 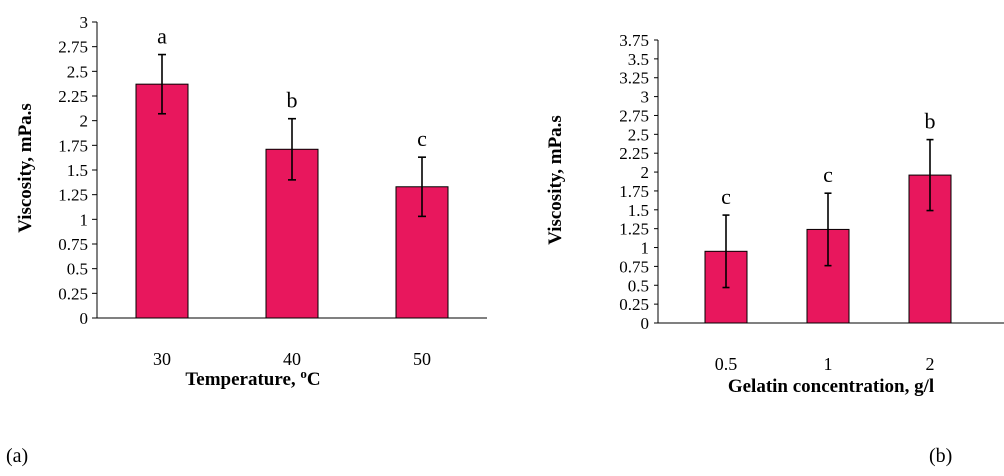 I want to click on category-label: 40, so click(x=292, y=359).